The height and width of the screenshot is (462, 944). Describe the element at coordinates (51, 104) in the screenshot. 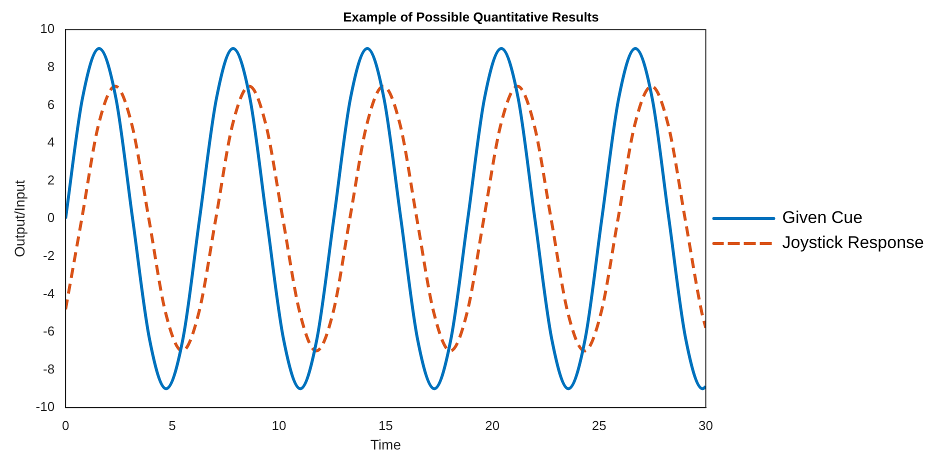

I see `y-tick-label: 6` at that location.